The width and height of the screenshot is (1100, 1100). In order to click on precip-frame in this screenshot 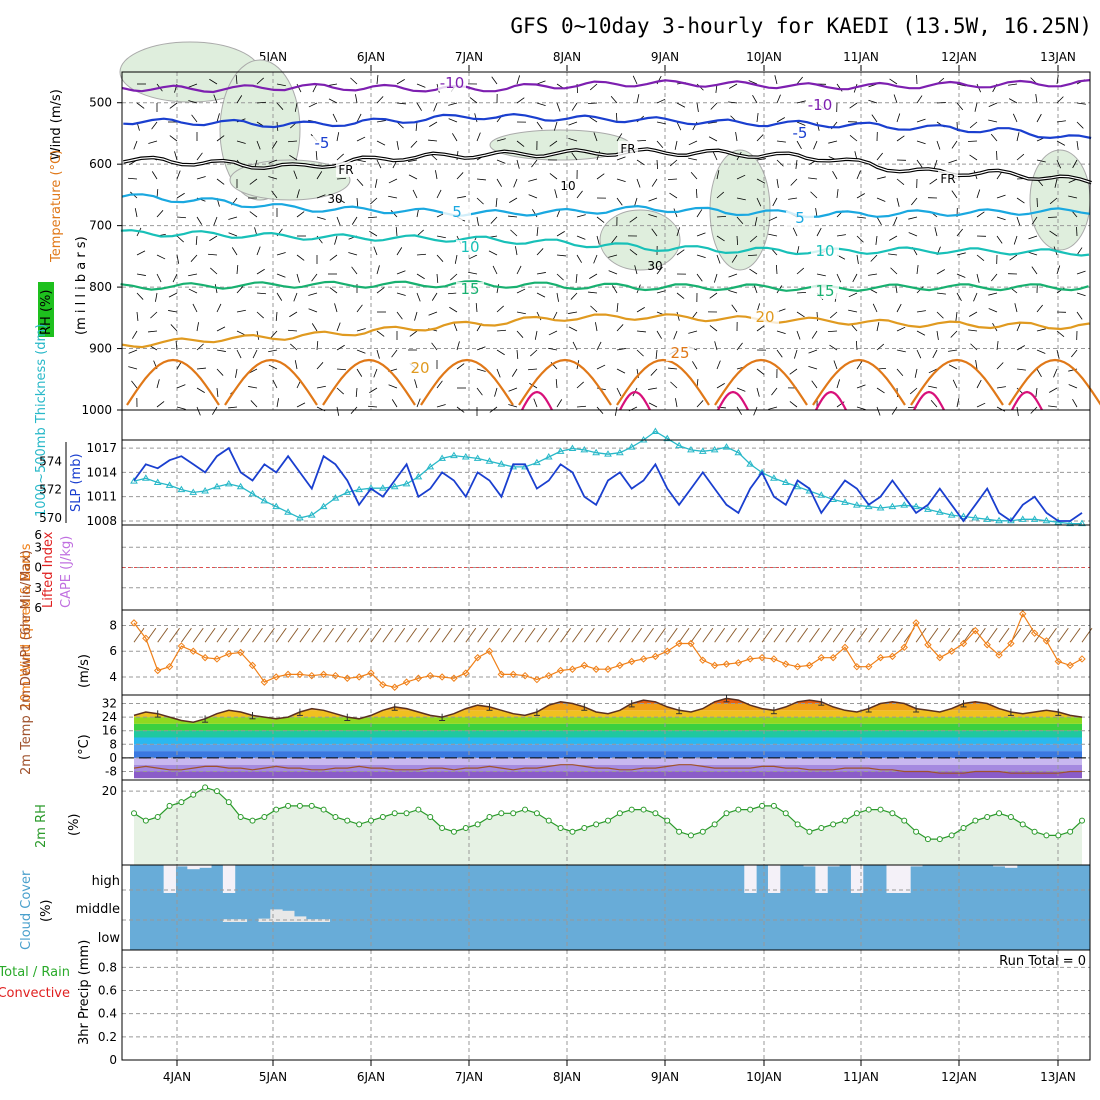, I will do `click(606, 1005)`.